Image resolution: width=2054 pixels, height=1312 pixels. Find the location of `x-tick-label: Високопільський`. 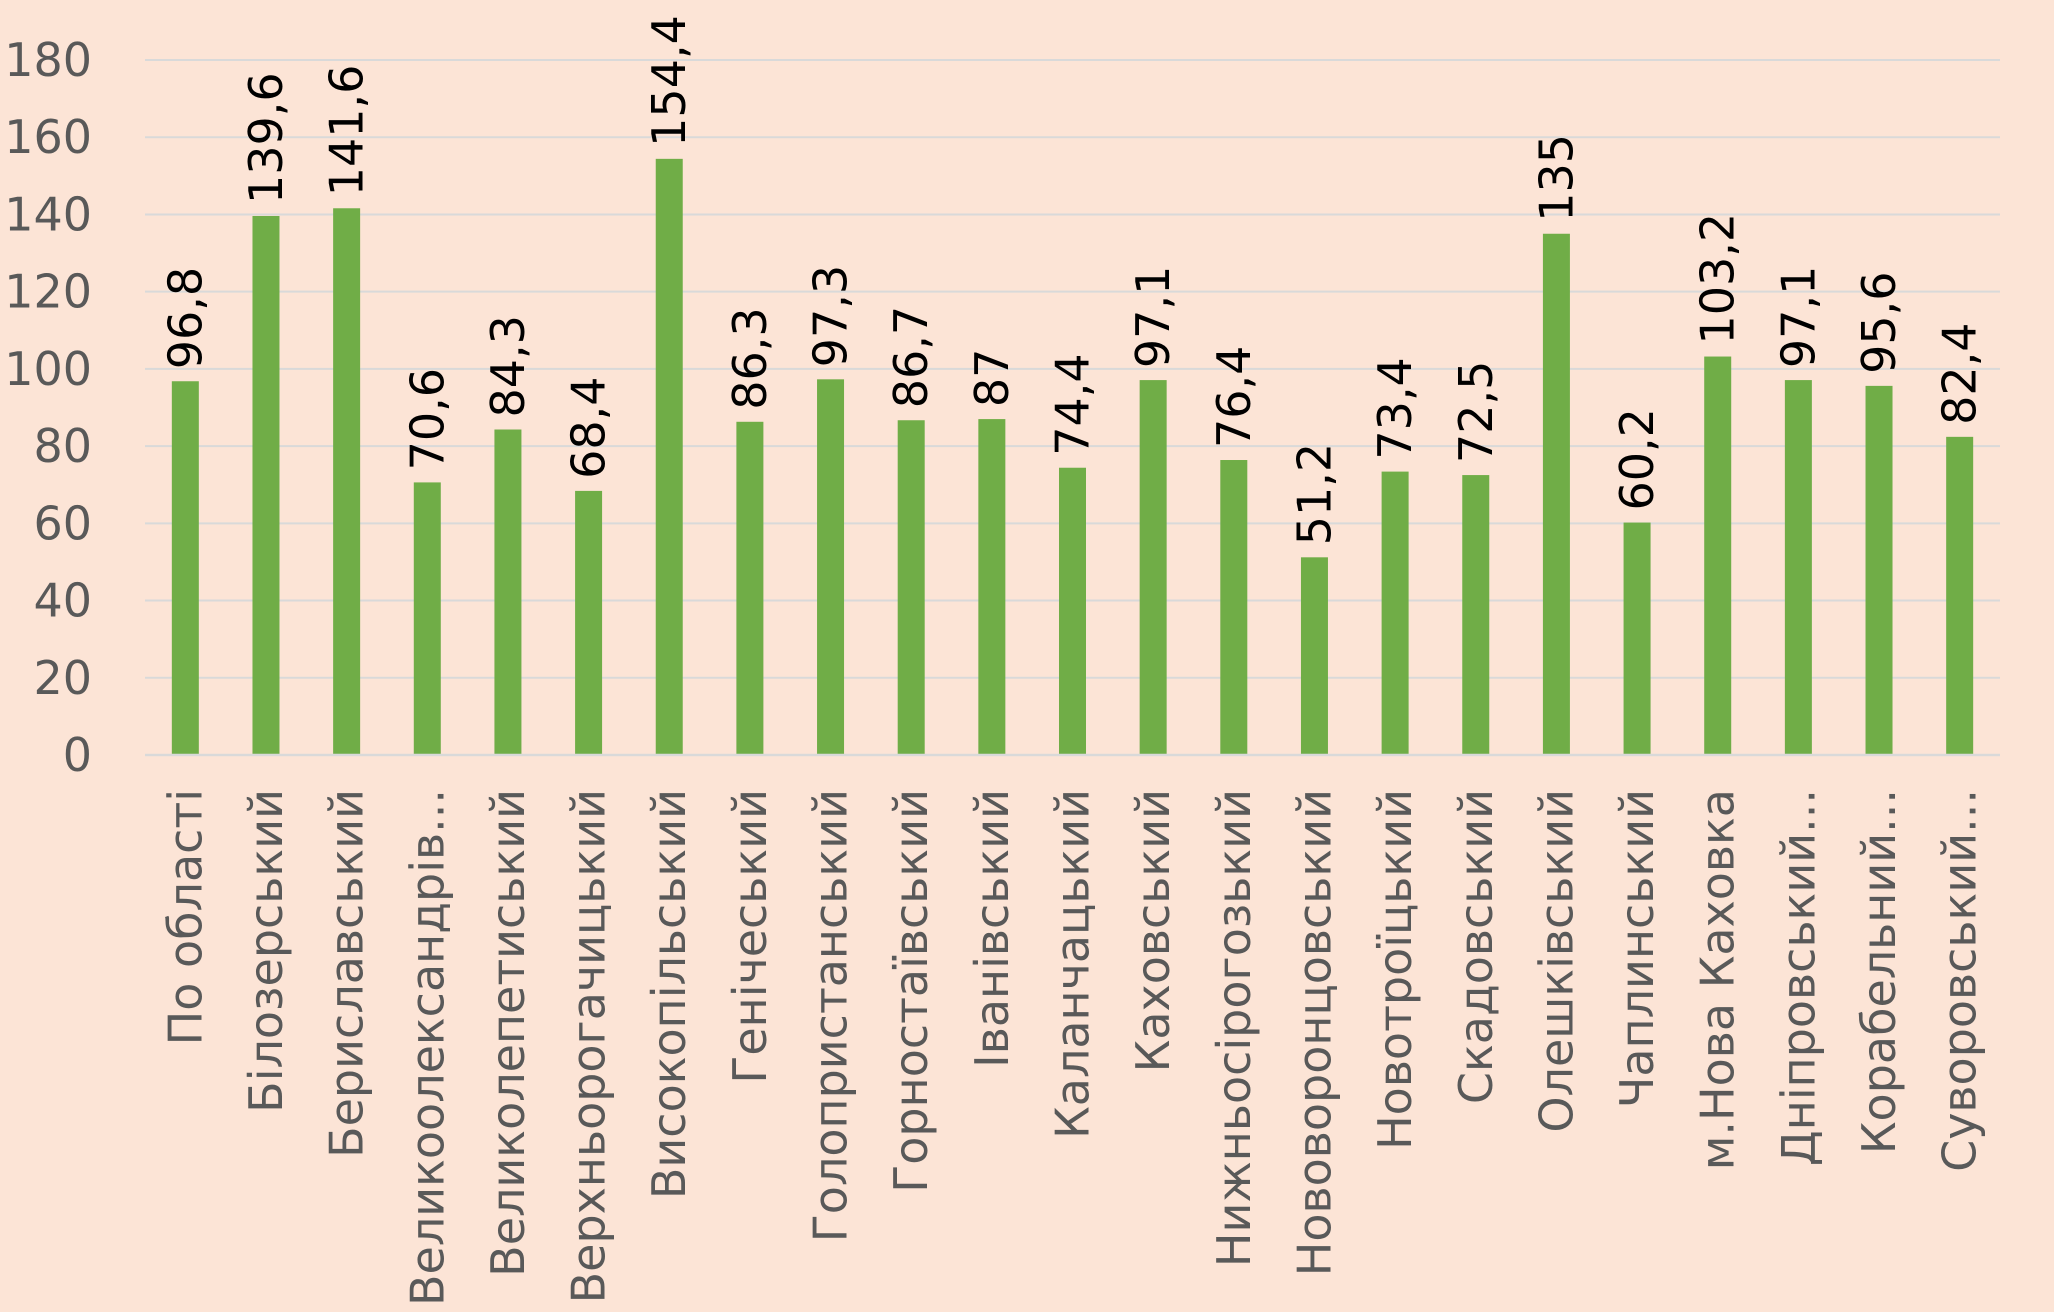

x-tick-label: Високопільський is located at coordinates (669, 994).